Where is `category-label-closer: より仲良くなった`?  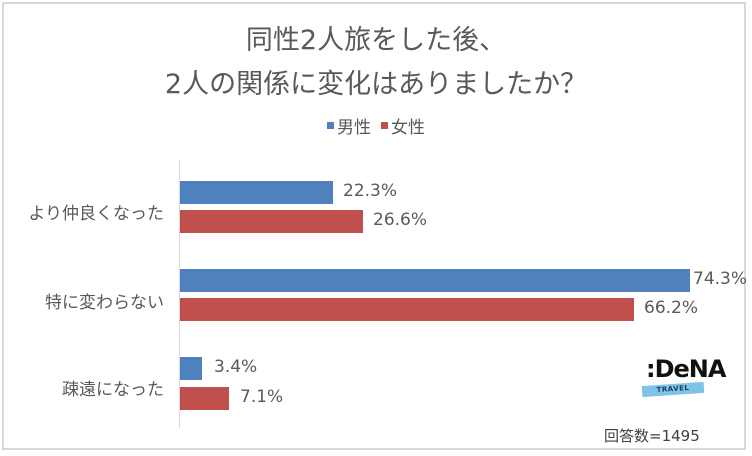
category-label-closer: より仲良くなった is located at coordinates (96, 214).